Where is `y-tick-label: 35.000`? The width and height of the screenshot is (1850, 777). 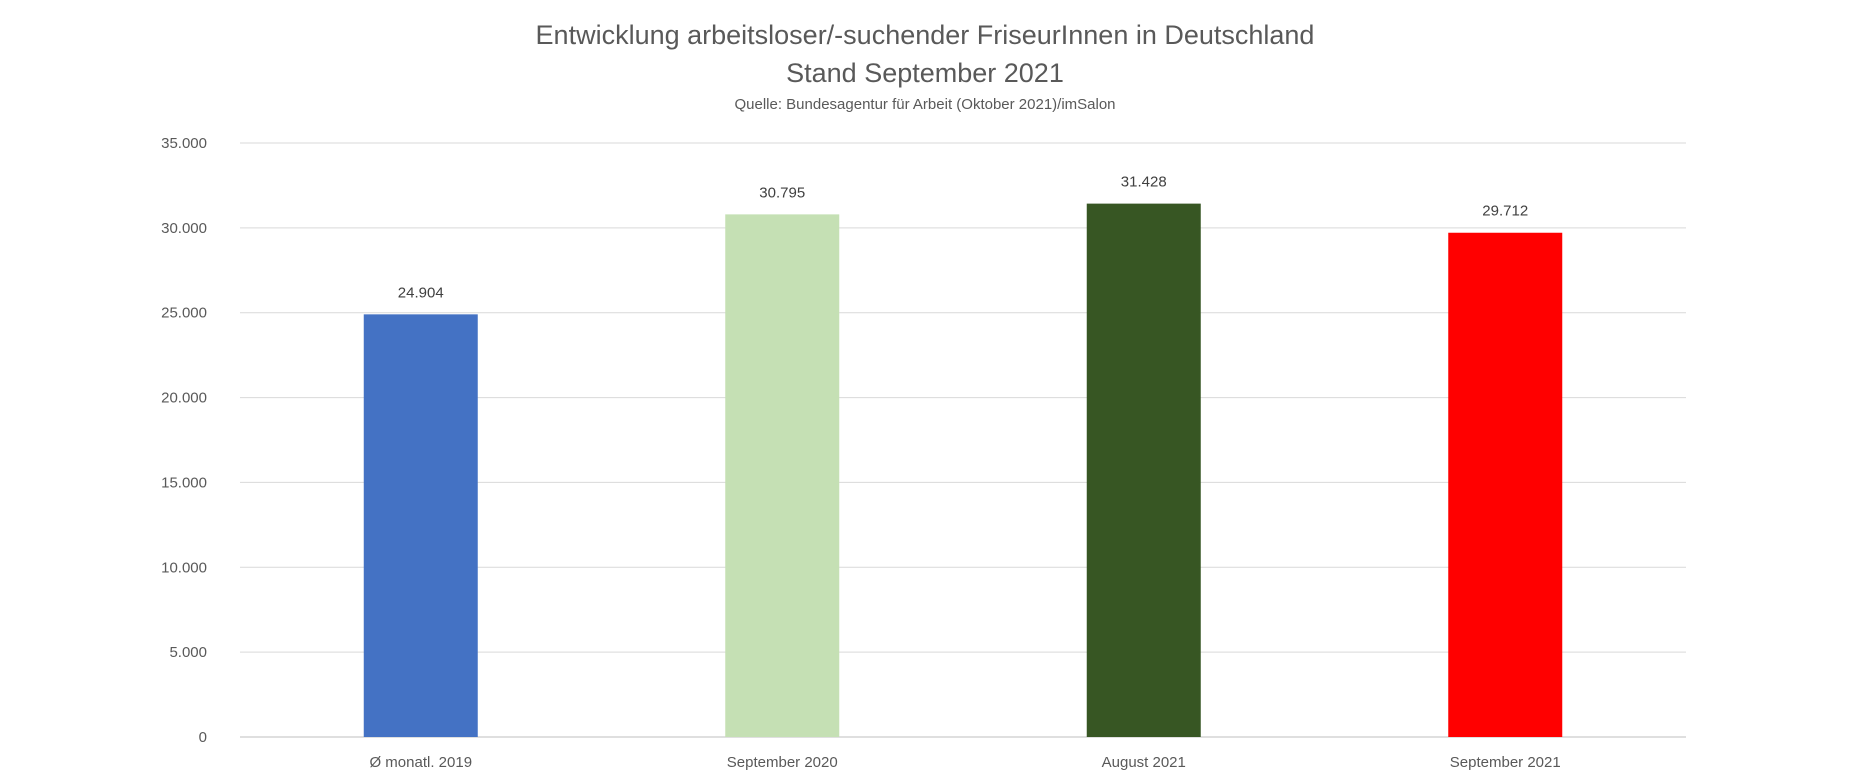 y-tick-label: 35.000 is located at coordinates (184, 143).